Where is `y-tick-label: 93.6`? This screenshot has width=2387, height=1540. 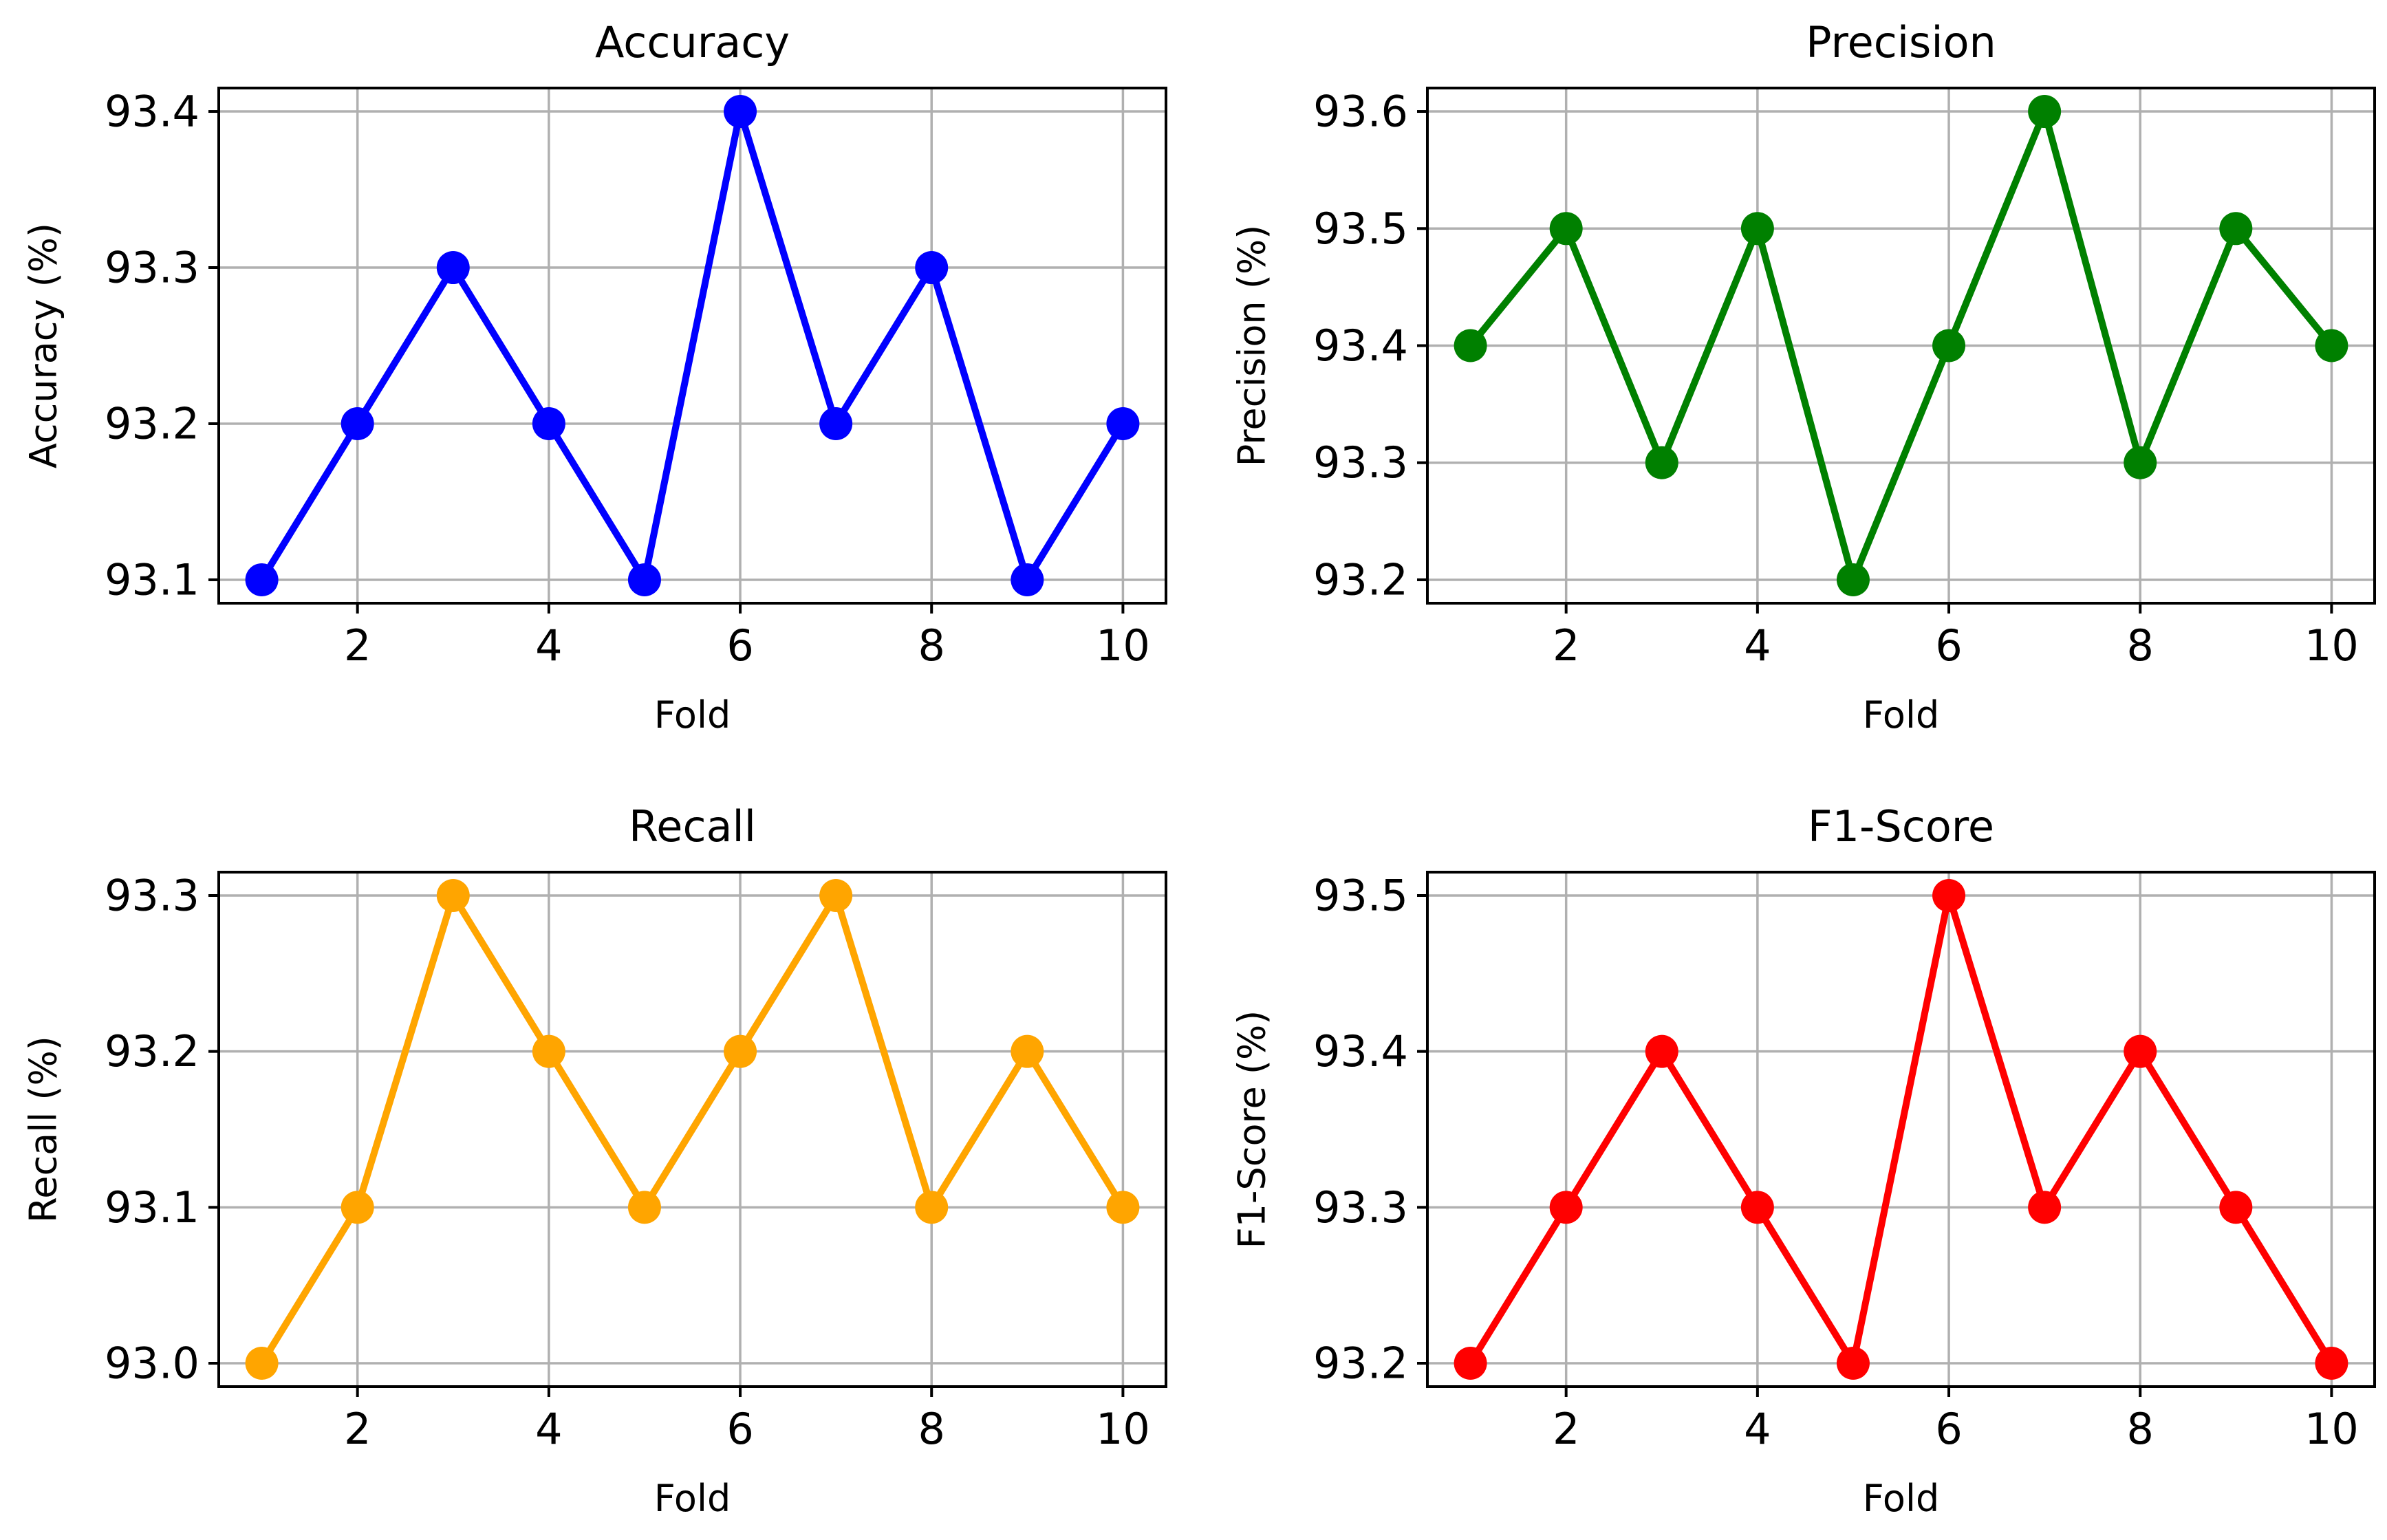
y-tick-label: 93.6 is located at coordinates (1360, 112).